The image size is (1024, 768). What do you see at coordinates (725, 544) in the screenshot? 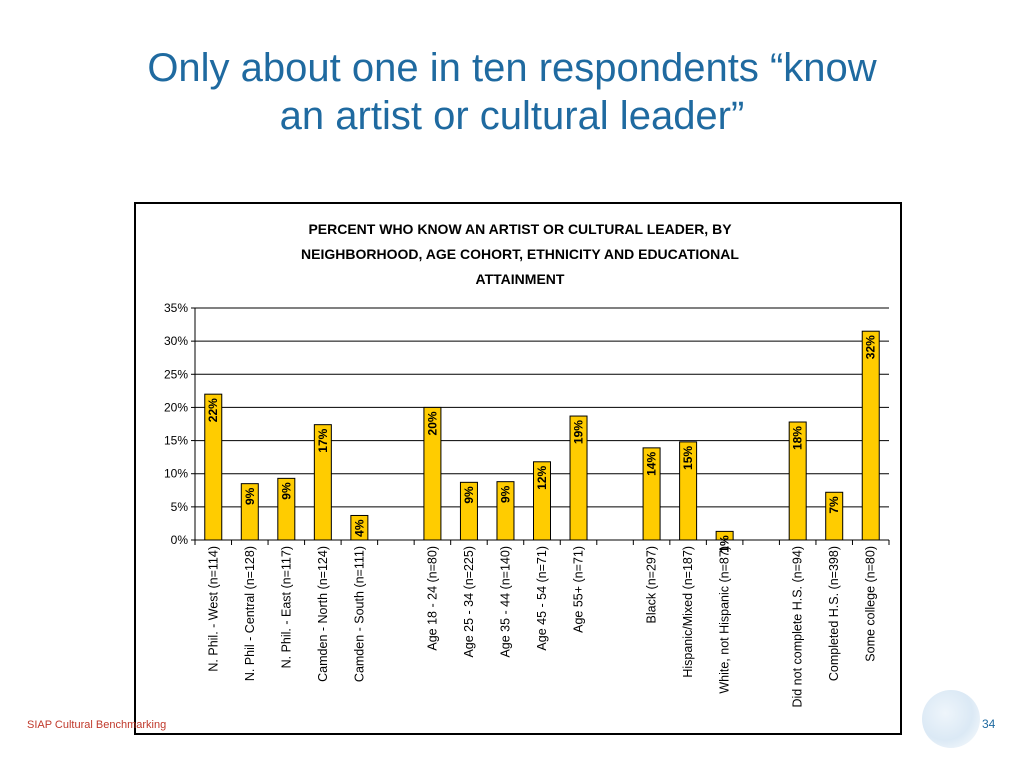
I see `data-label: 1%` at bounding box center [725, 544].